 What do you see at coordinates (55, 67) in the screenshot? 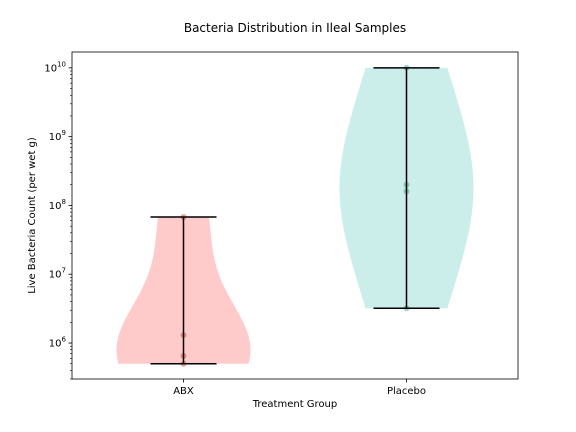
I see `y-tick-label: 10¹⁰` at bounding box center [55, 67].